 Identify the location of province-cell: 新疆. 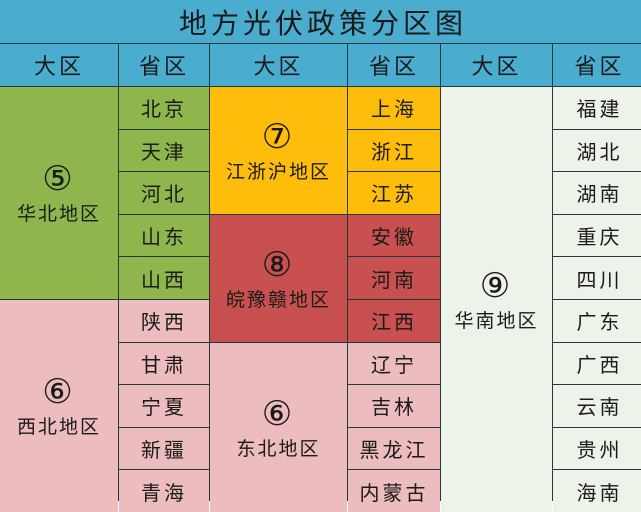
(164, 448).